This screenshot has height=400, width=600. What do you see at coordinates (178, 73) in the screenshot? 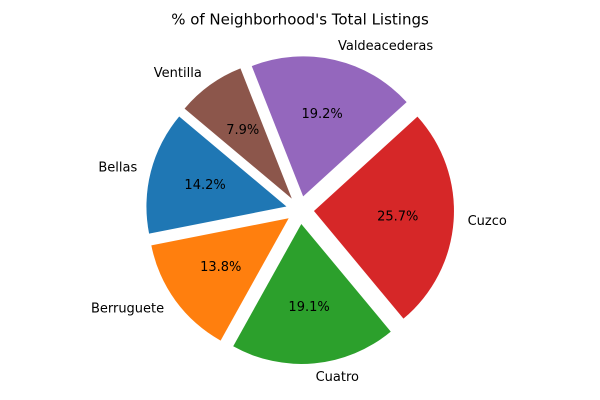
I see `slice-label: Ventilla` at bounding box center [178, 73].